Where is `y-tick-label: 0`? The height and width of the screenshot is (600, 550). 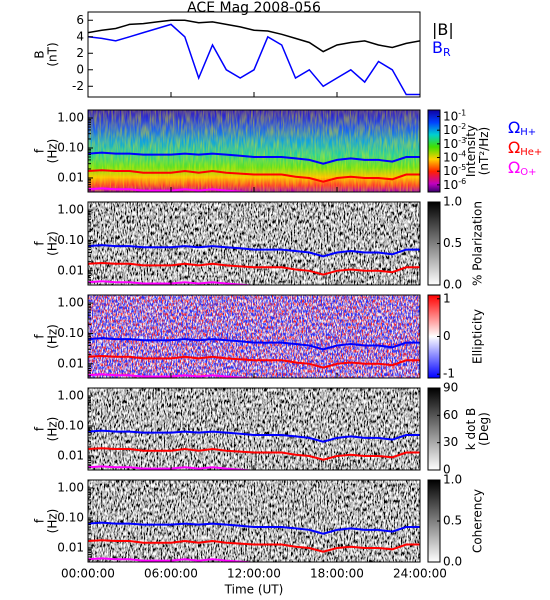
y-tick-label: 0 is located at coordinates (80, 69).